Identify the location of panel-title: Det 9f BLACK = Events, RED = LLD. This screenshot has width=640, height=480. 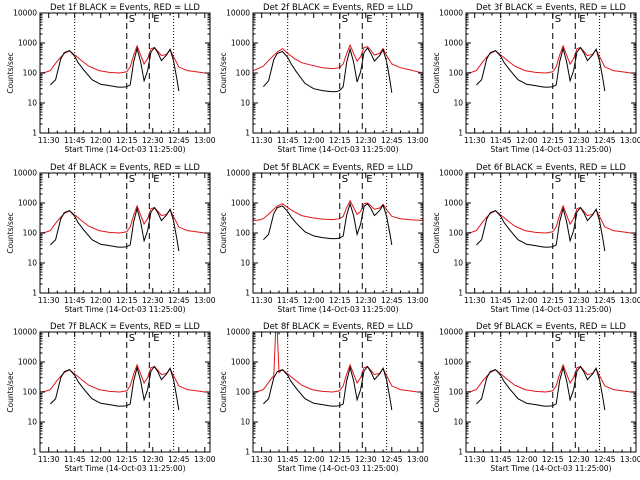
(551, 327).